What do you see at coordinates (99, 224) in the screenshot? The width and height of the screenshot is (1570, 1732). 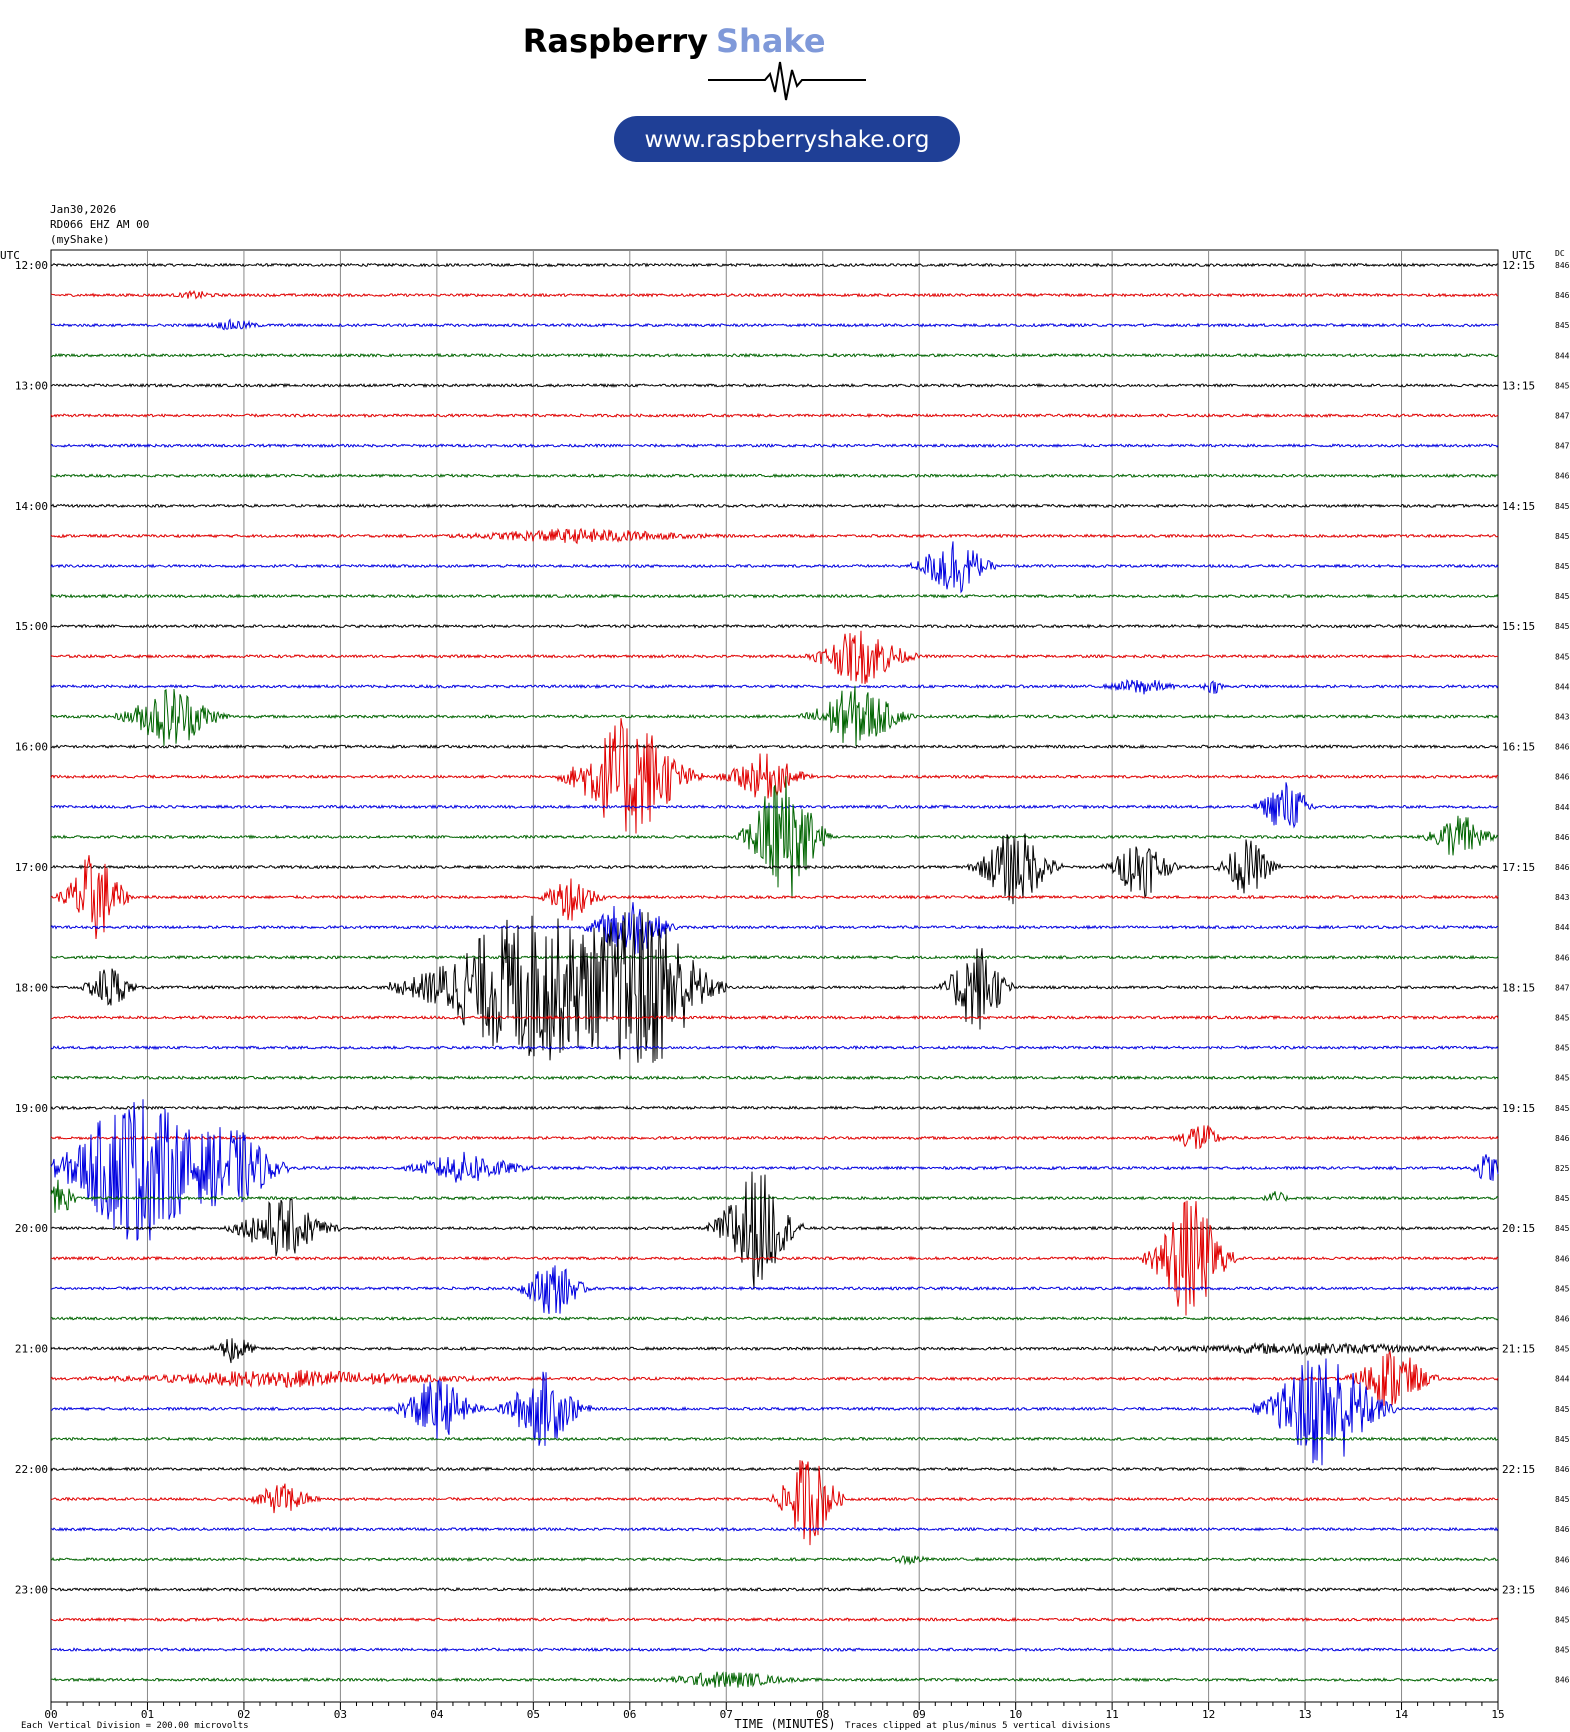 I see `header-station: RD066 EHZ AM 00` at bounding box center [99, 224].